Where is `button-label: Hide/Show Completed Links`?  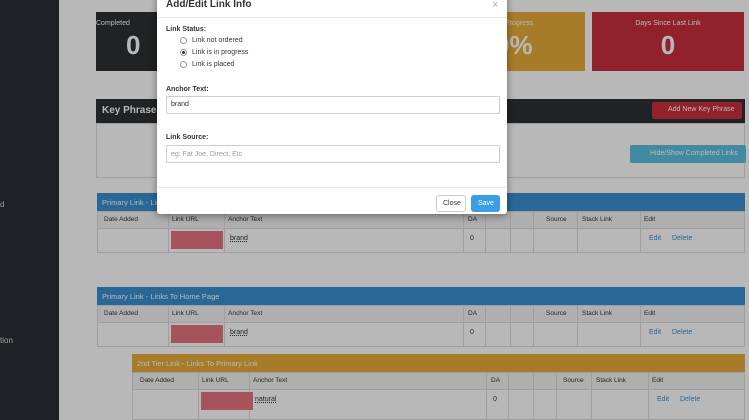
button-label: Hide/Show Completed Links is located at coordinates (694, 153).